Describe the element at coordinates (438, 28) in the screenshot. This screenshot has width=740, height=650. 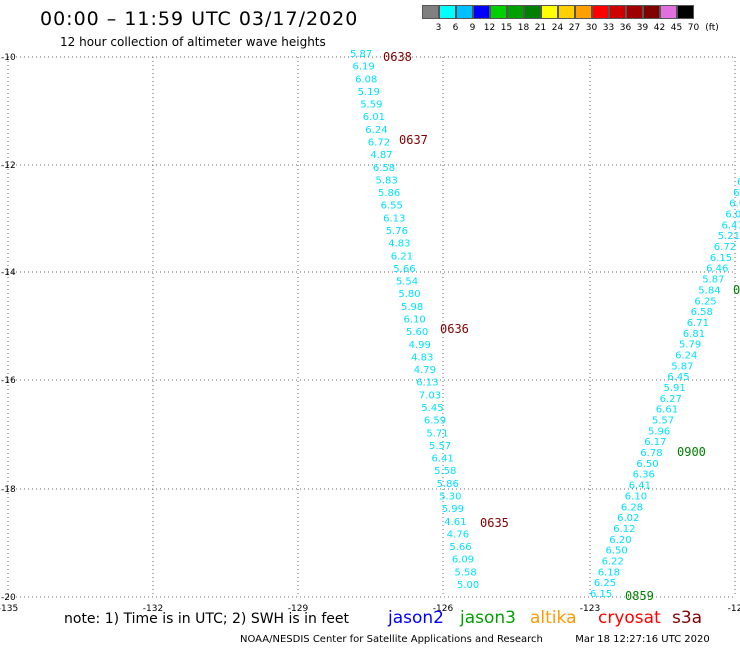
I see `color-scale-label: 3` at that location.